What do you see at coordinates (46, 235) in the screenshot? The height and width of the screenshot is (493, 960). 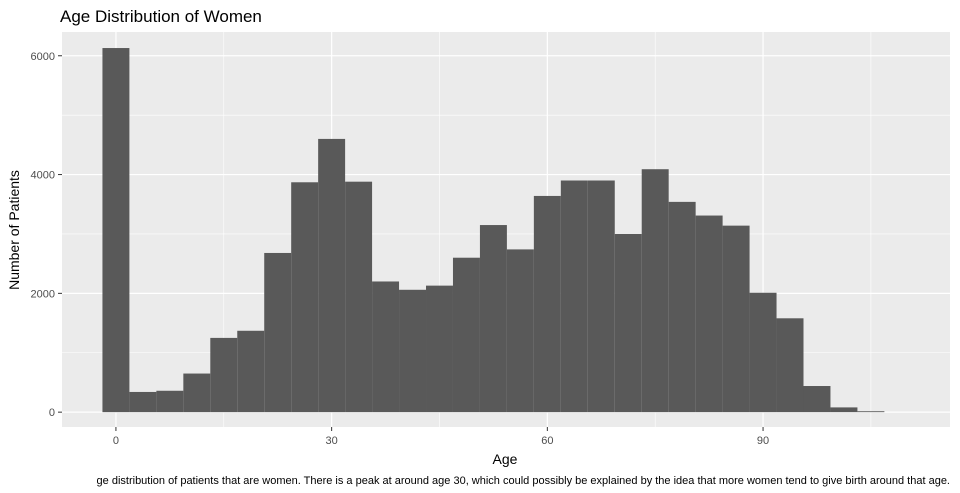 I see `y-axis-ticks: 0 2000 4000 6000` at bounding box center [46, 235].